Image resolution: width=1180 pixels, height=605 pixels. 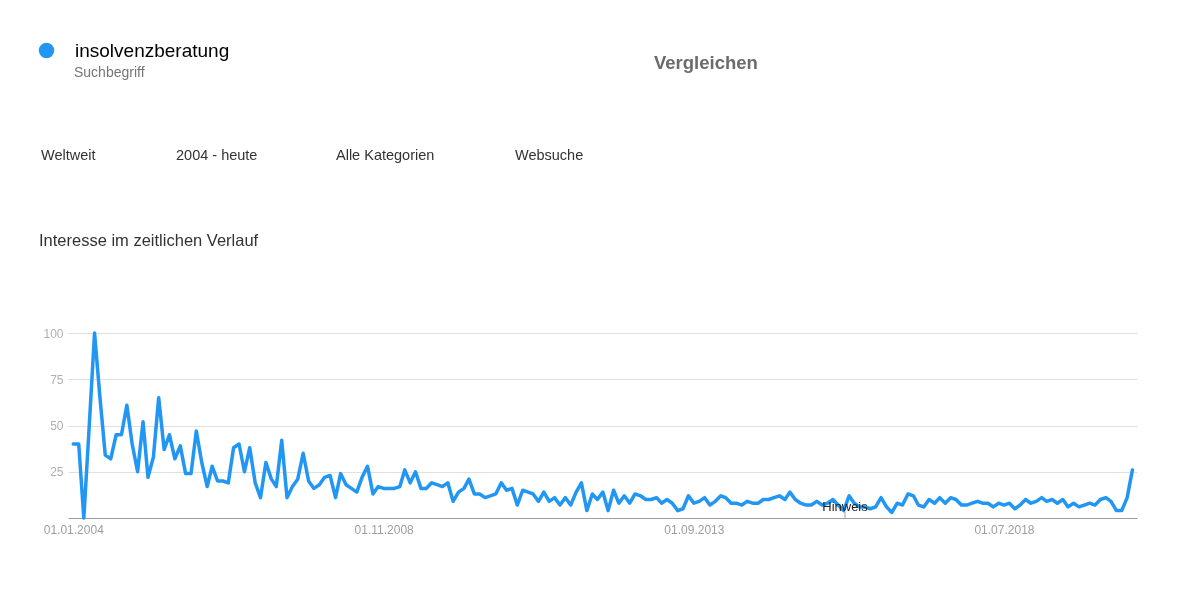 I want to click on text: Alle Kategorien, so click(x=385, y=155).